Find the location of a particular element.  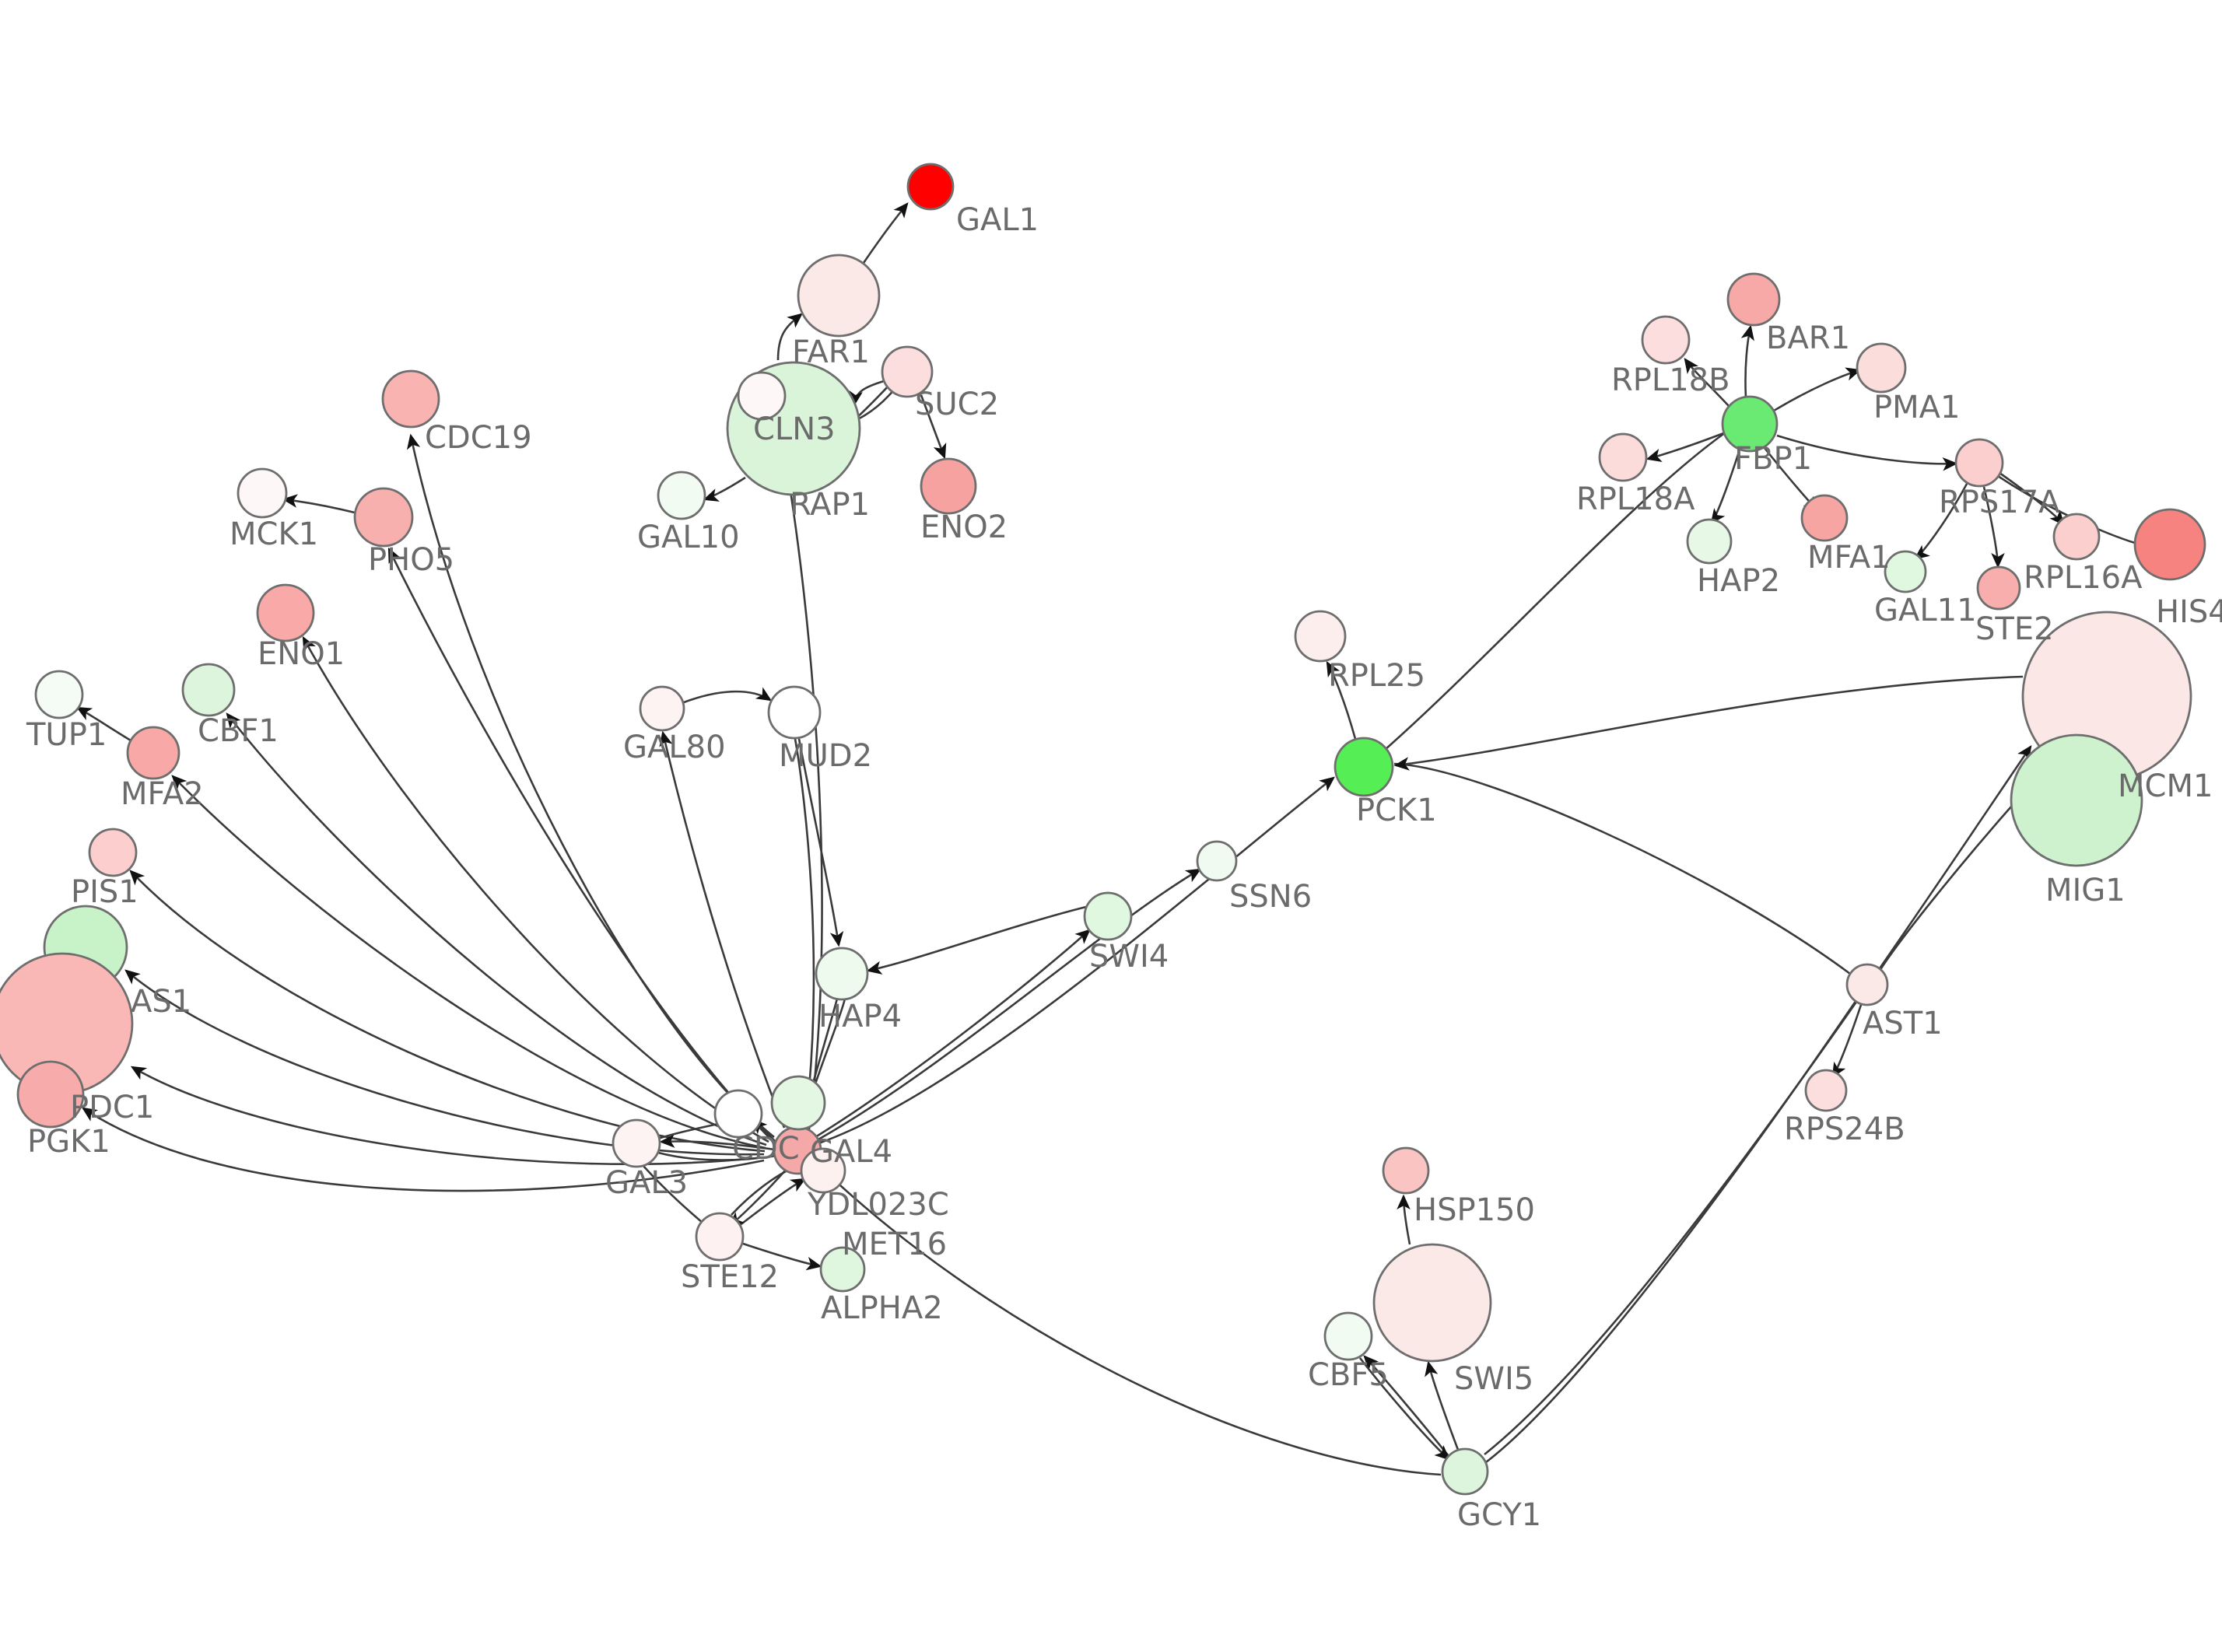

node-label-gal10: GAL10 is located at coordinates (688, 538).